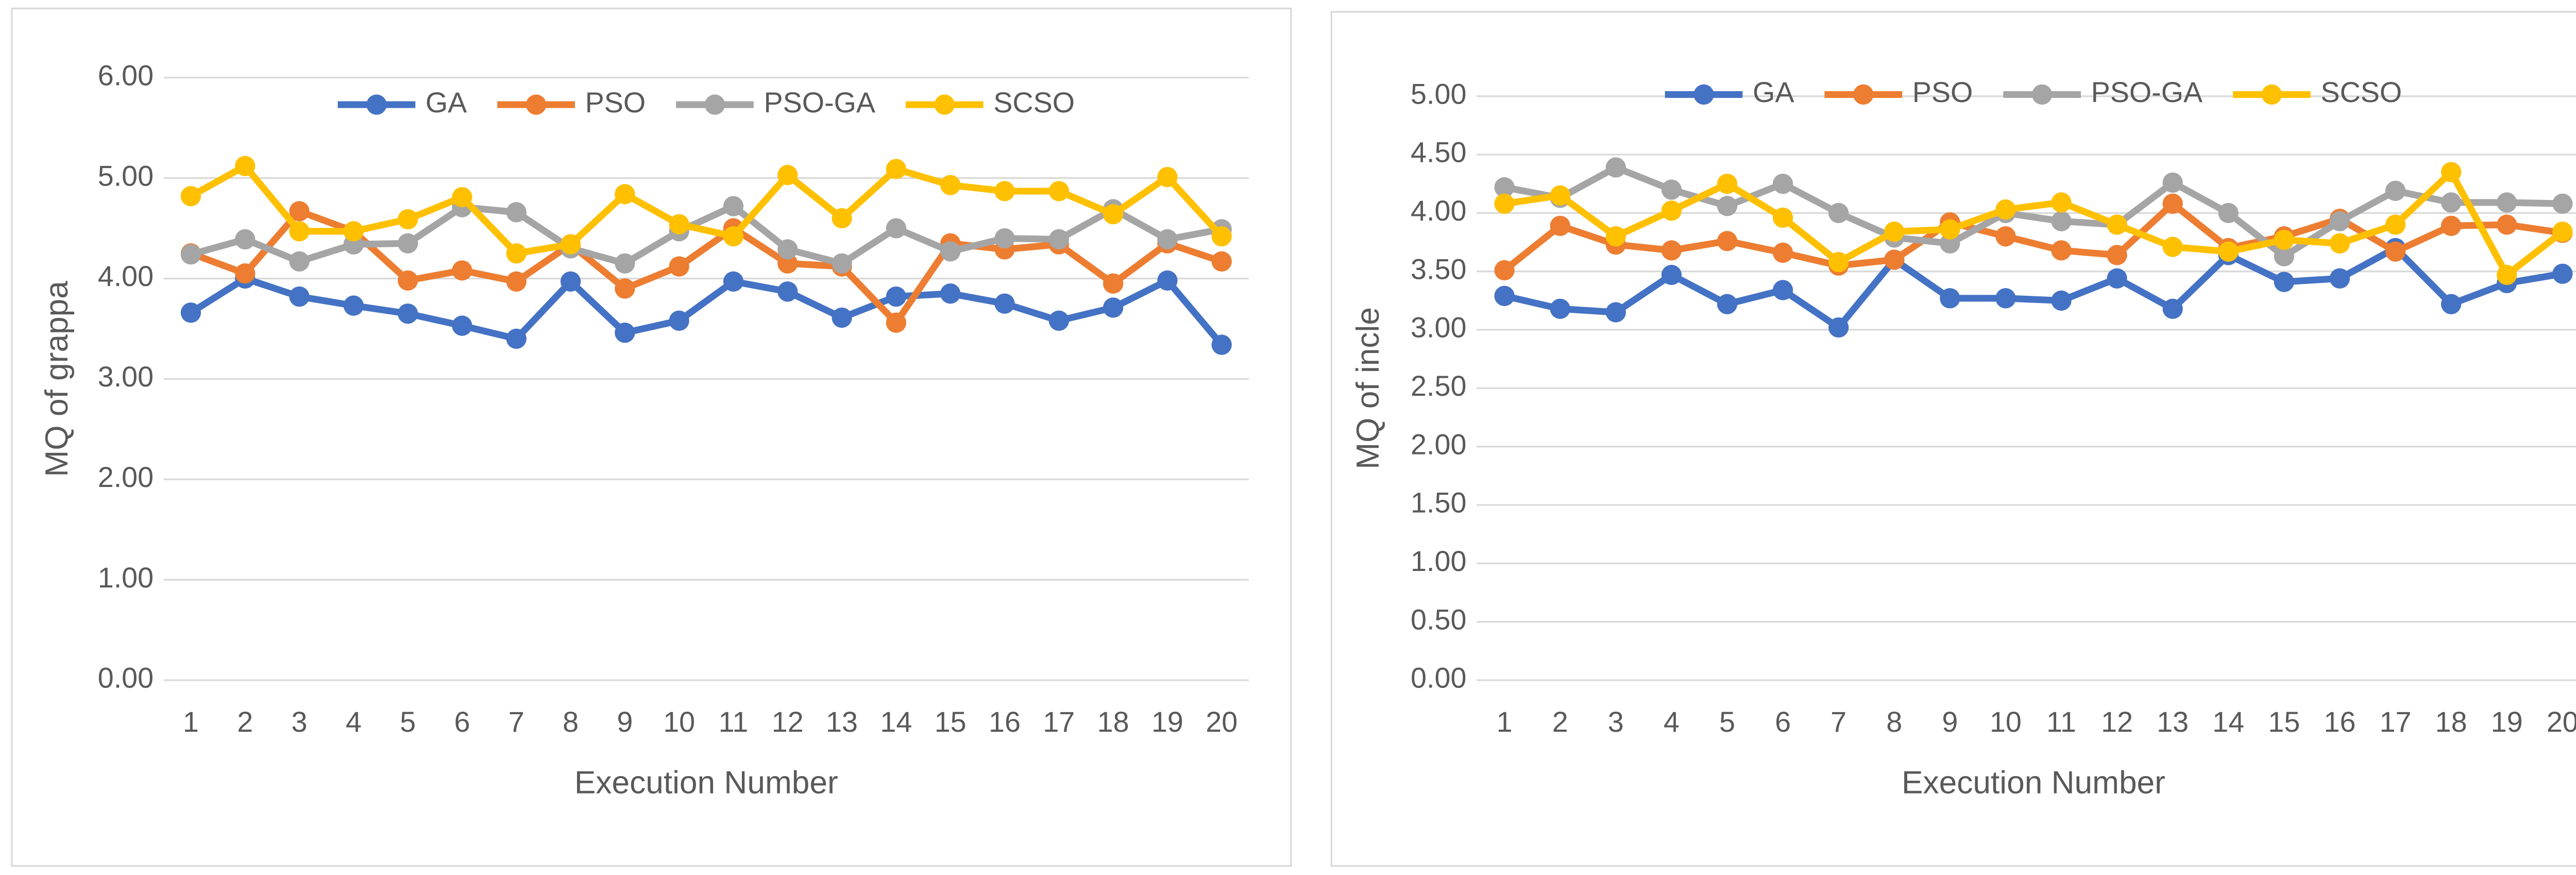 The image size is (2576, 875). I want to click on y-tick-label: 3.00, so click(126, 377).